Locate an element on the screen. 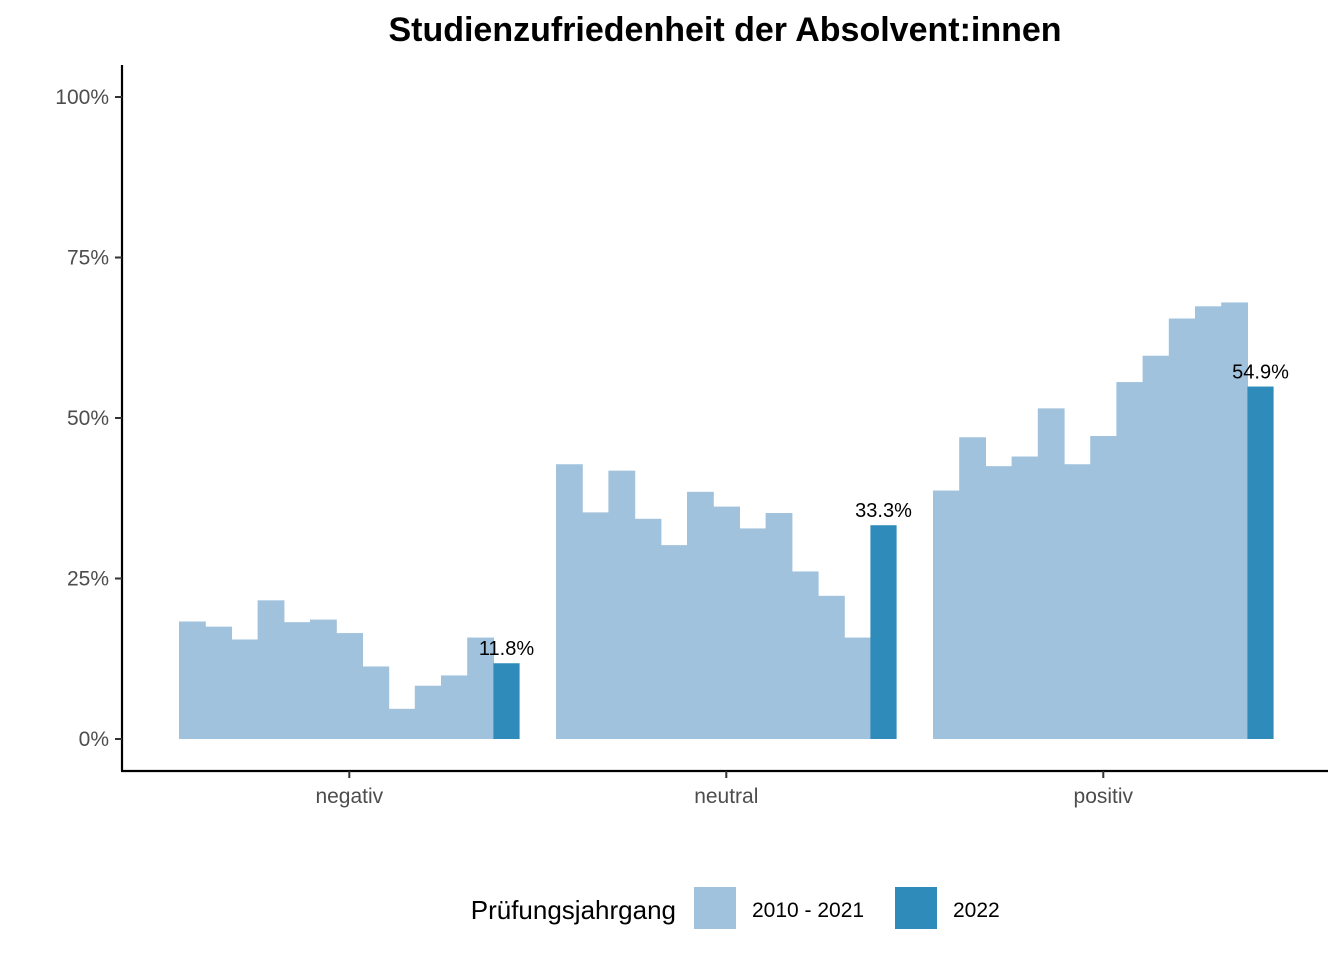 Image resolution: width=1344 pixels, height=960 pixels. legend-label-2022: 2022 is located at coordinates (976, 910).